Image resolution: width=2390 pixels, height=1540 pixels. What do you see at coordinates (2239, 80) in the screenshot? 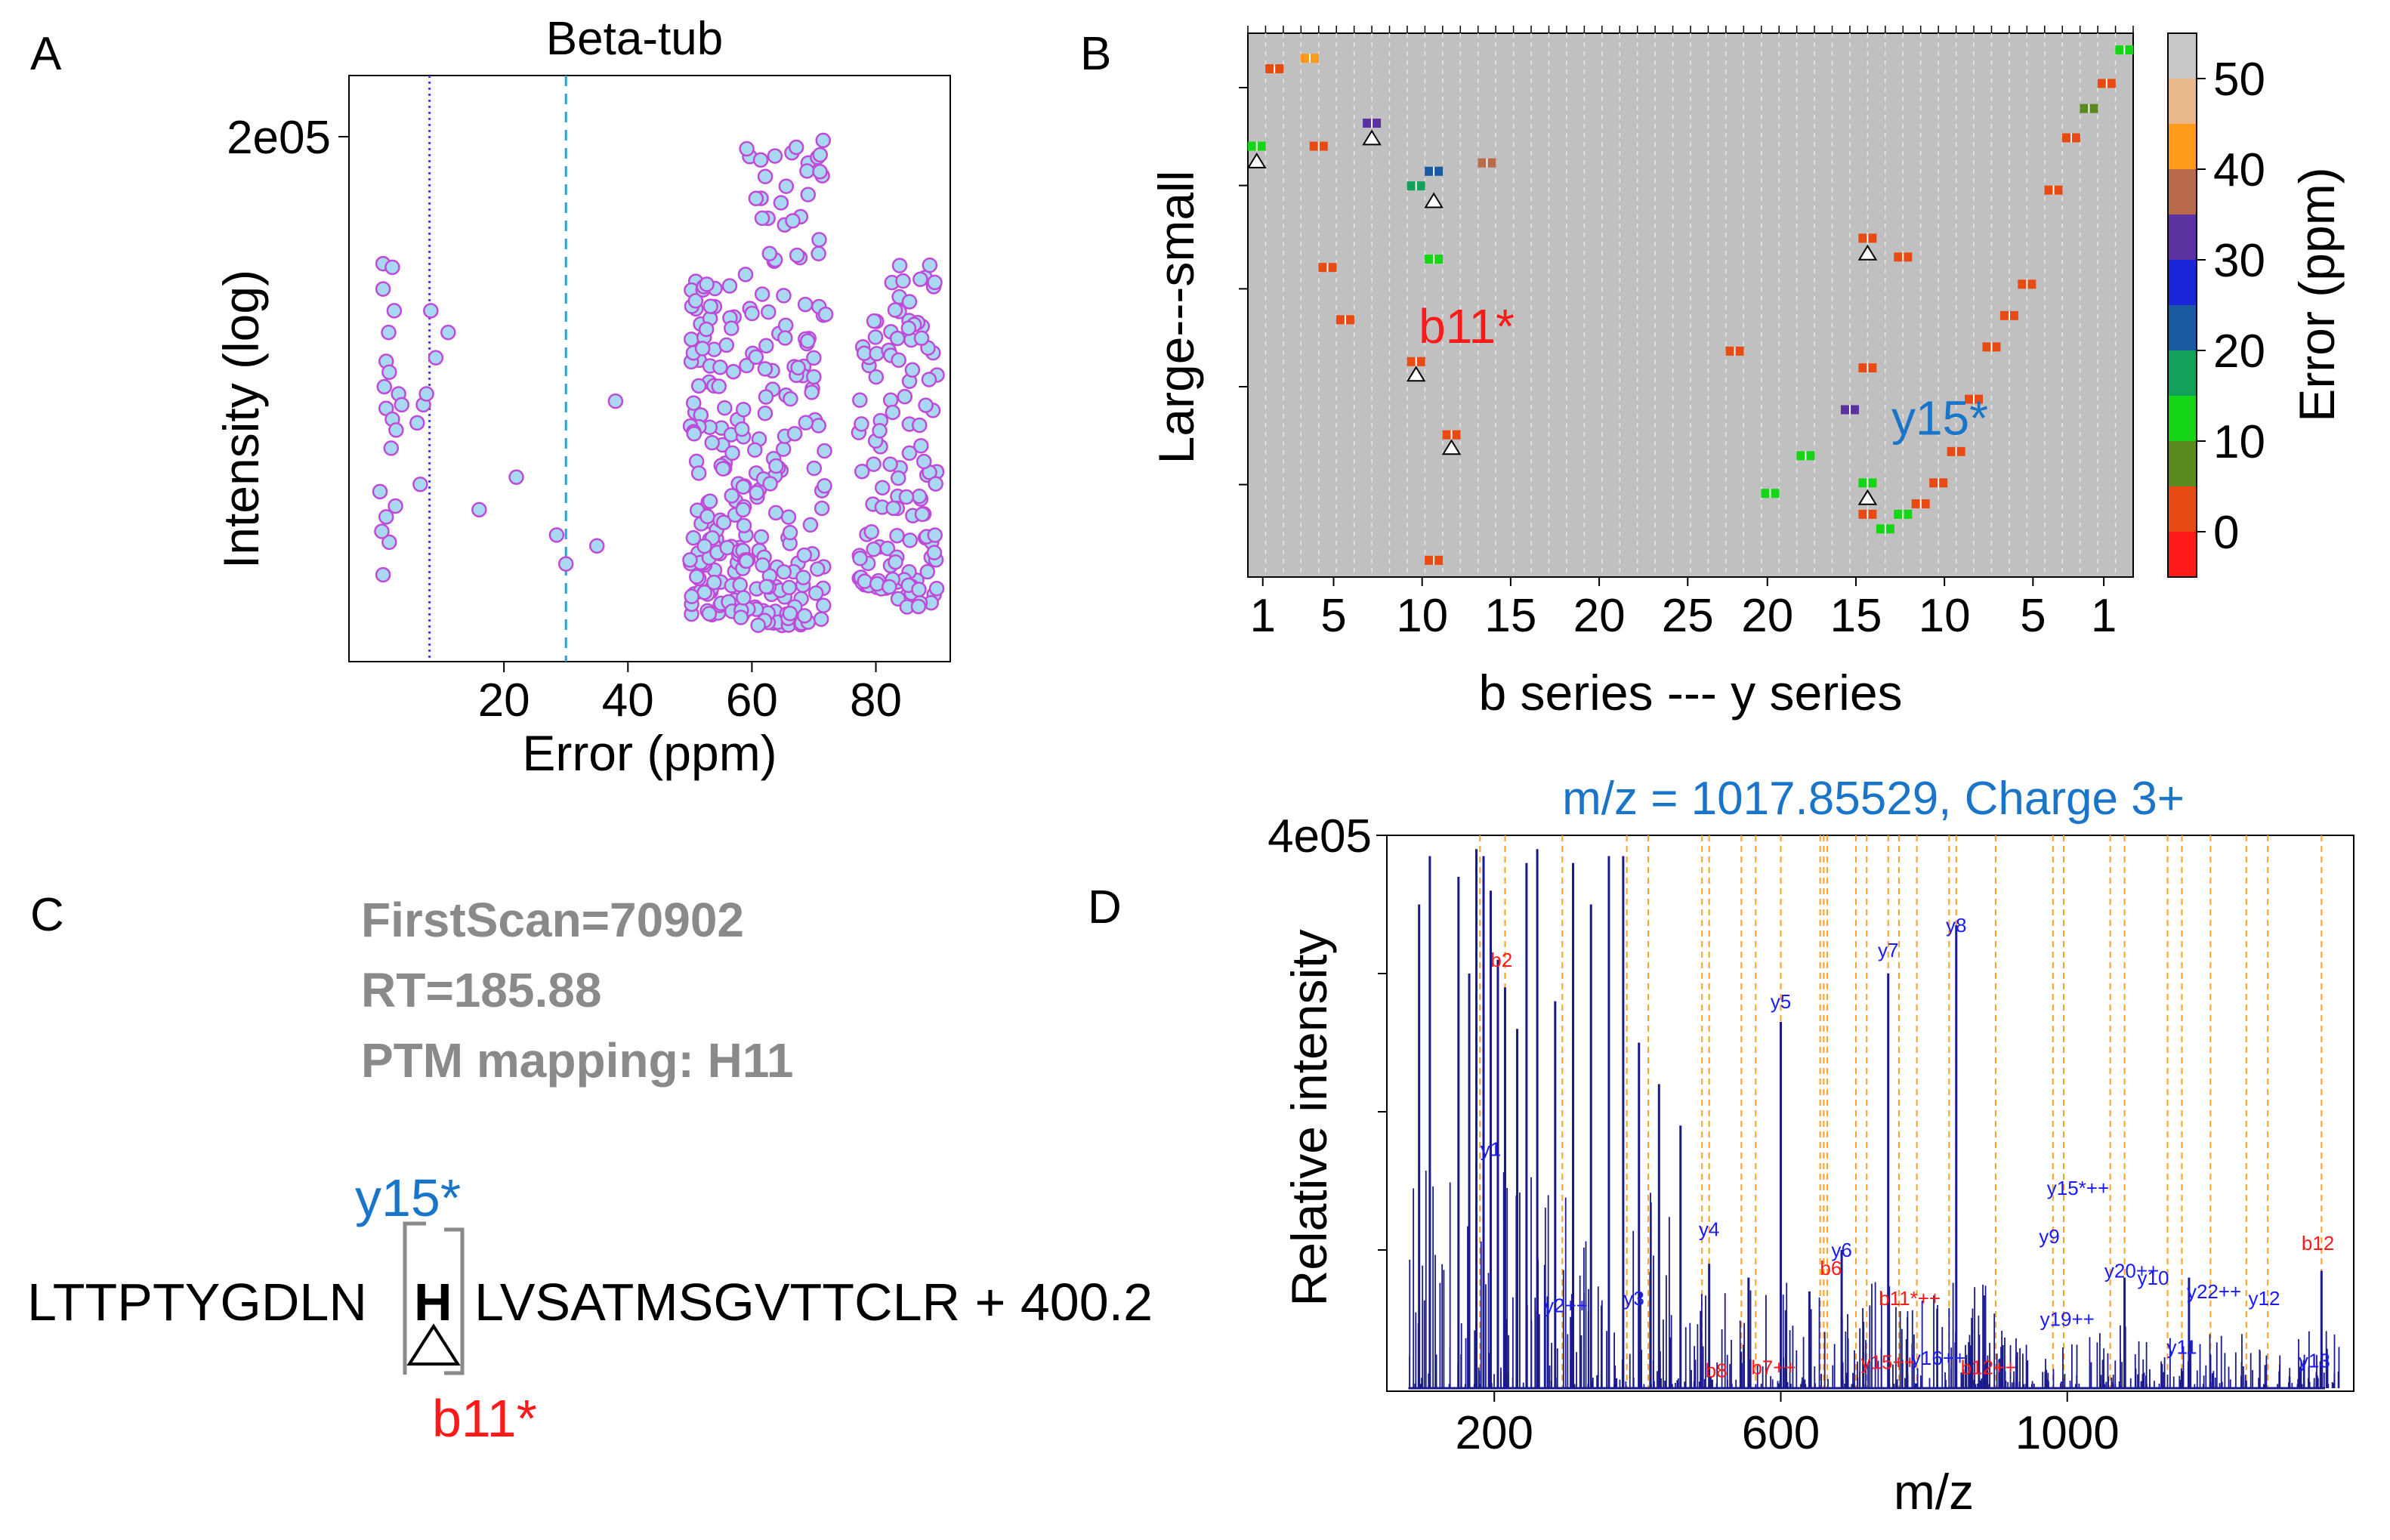
I see `colorbar-tick-label: 50` at bounding box center [2239, 80].